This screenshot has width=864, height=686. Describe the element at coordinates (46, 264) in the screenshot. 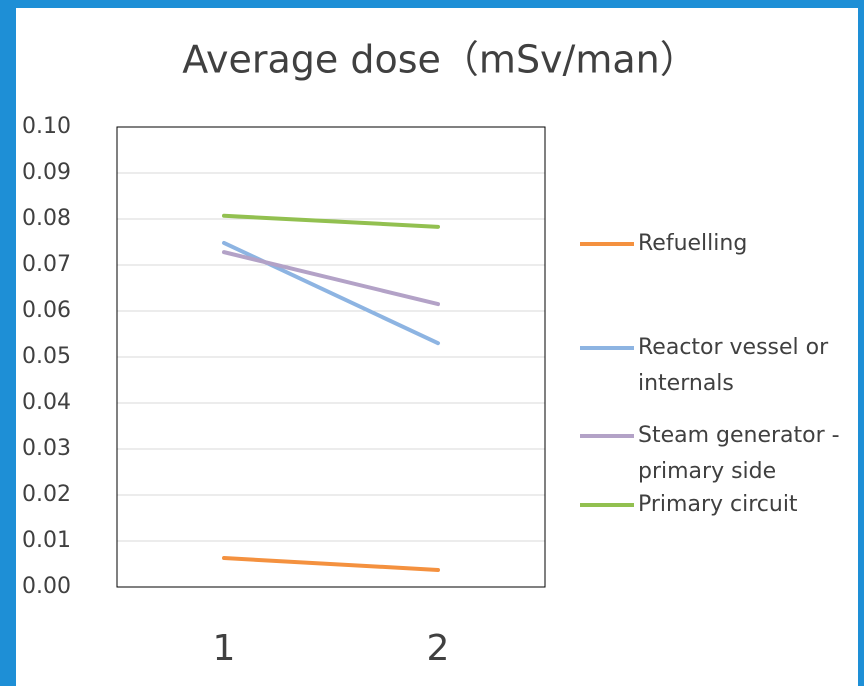

I see `y-tick-label: 0.07` at that location.